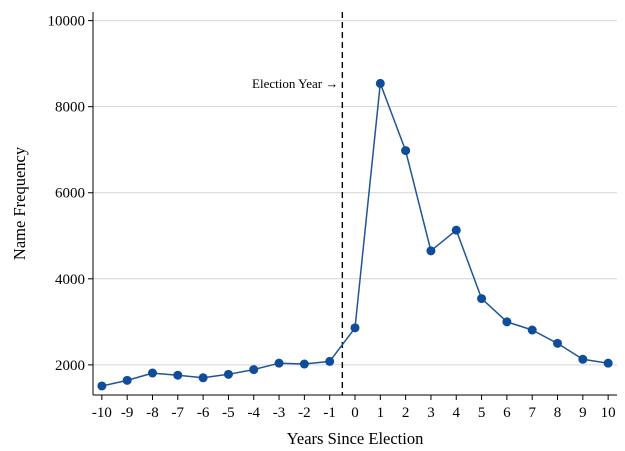  What do you see at coordinates (19, 203) in the screenshot?
I see `y-axis-label: Name Frequency` at bounding box center [19, 203].